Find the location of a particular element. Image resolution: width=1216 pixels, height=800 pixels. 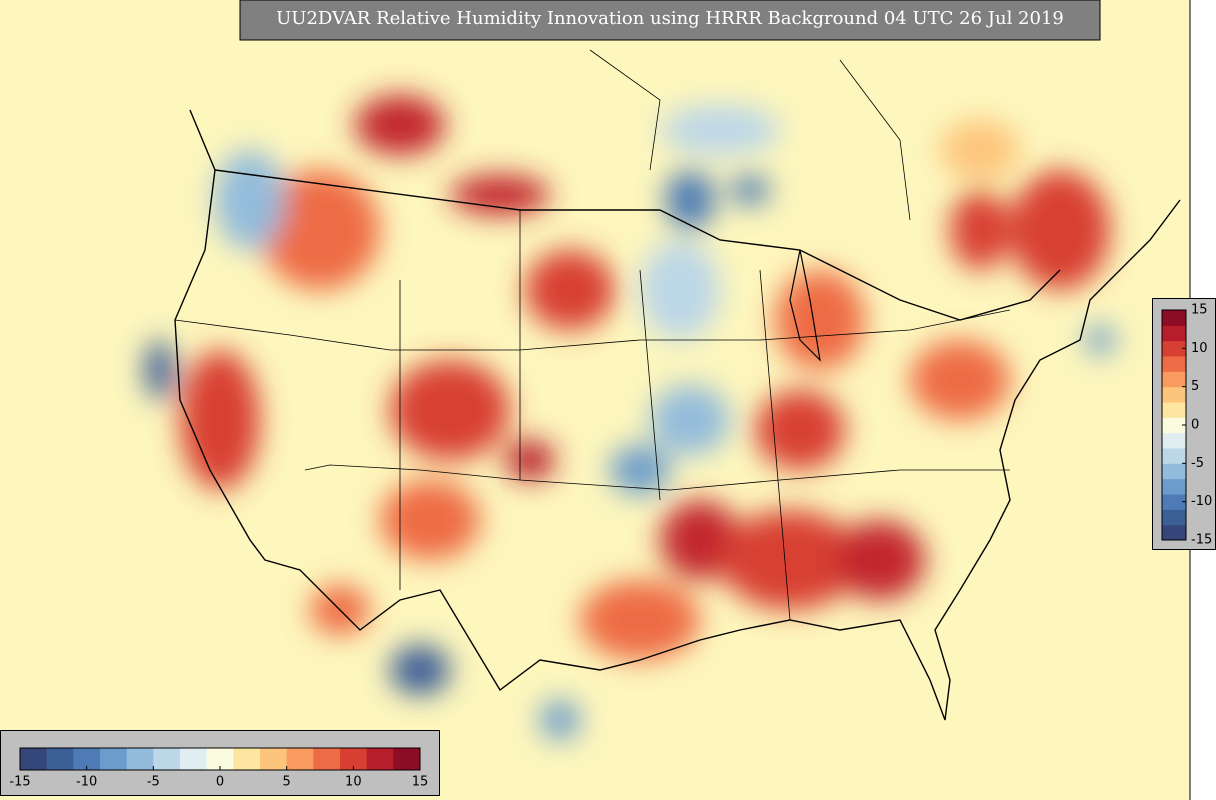

title-box is located at coordinates (670, 20).